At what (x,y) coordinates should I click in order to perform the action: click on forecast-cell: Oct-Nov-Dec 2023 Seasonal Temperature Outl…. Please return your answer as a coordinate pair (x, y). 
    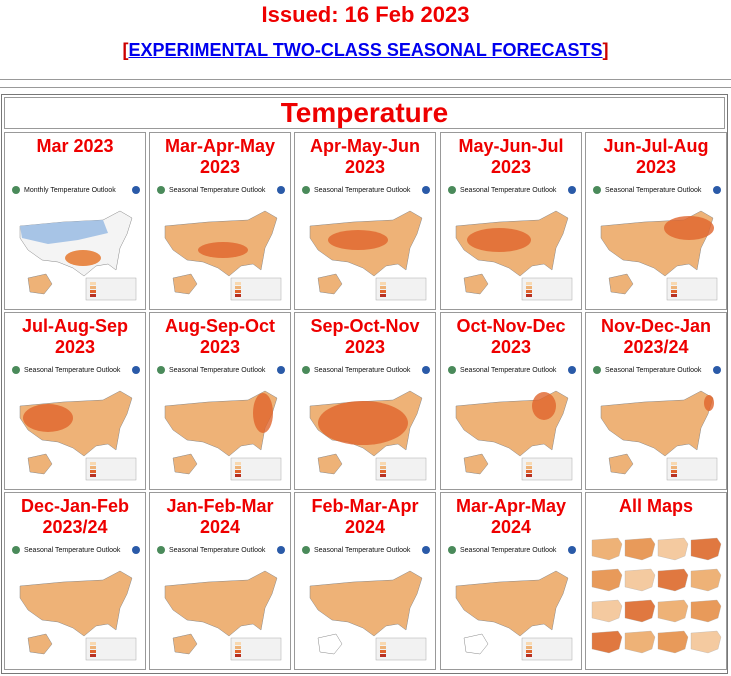
    Looking at the image, I should click on (511, 401).